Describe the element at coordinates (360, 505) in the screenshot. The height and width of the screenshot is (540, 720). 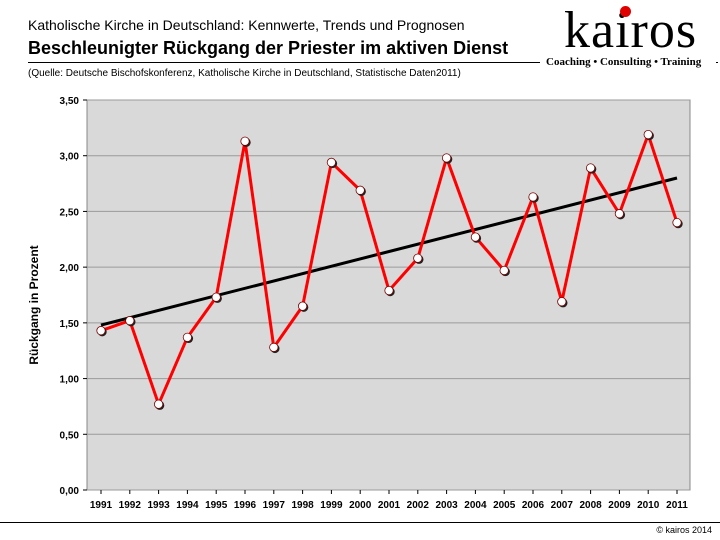
I see `x-tick-label: 2000` at that location.